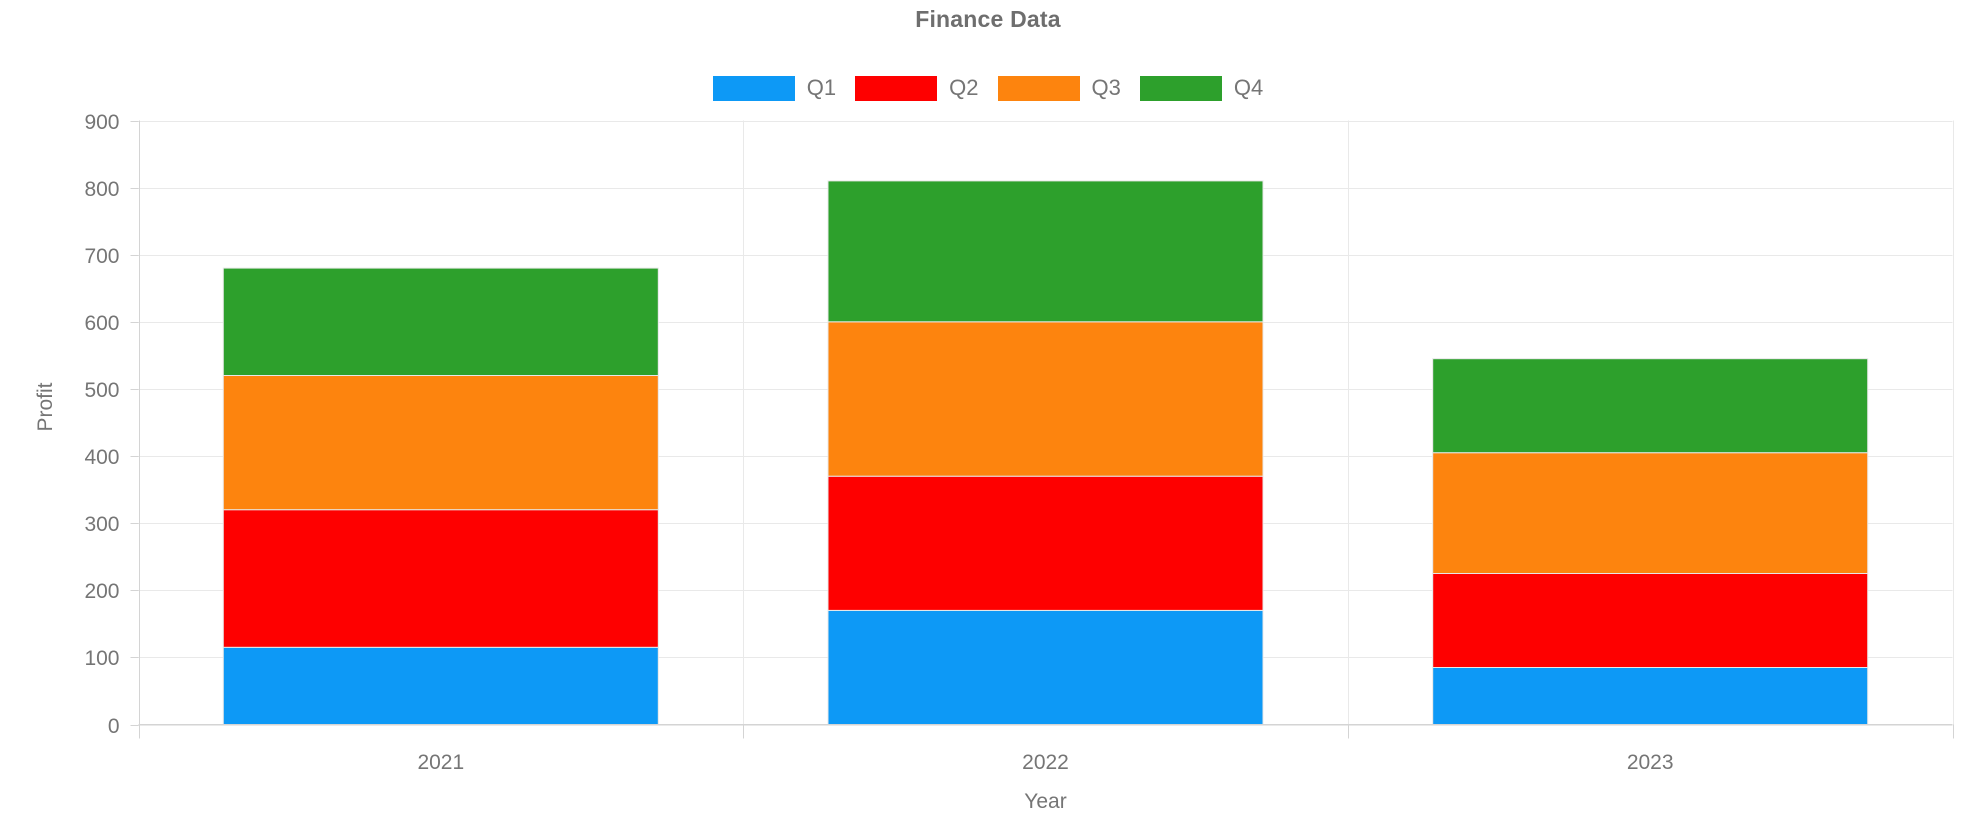 This screenshot has height=830, width=1976. Describe the element at coordinates (101, 591) in the screenshot. I see `y-tick-label-200: 200` at that location.